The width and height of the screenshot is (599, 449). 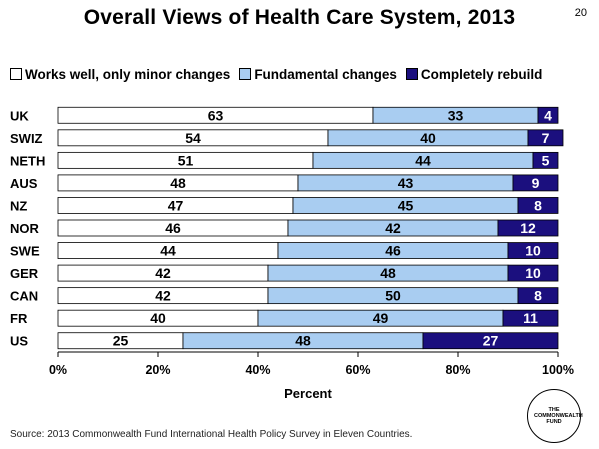 I want to click on data-label-rebuild-nz: 8, so click(x=538, y=205).